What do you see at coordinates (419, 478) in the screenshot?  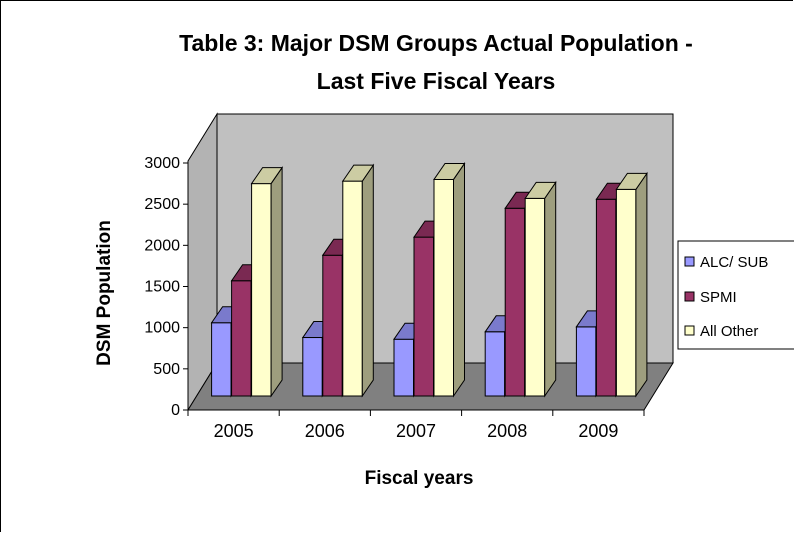 I see `x-axis-label: Fiscal years` at bounding box center [419, 478].